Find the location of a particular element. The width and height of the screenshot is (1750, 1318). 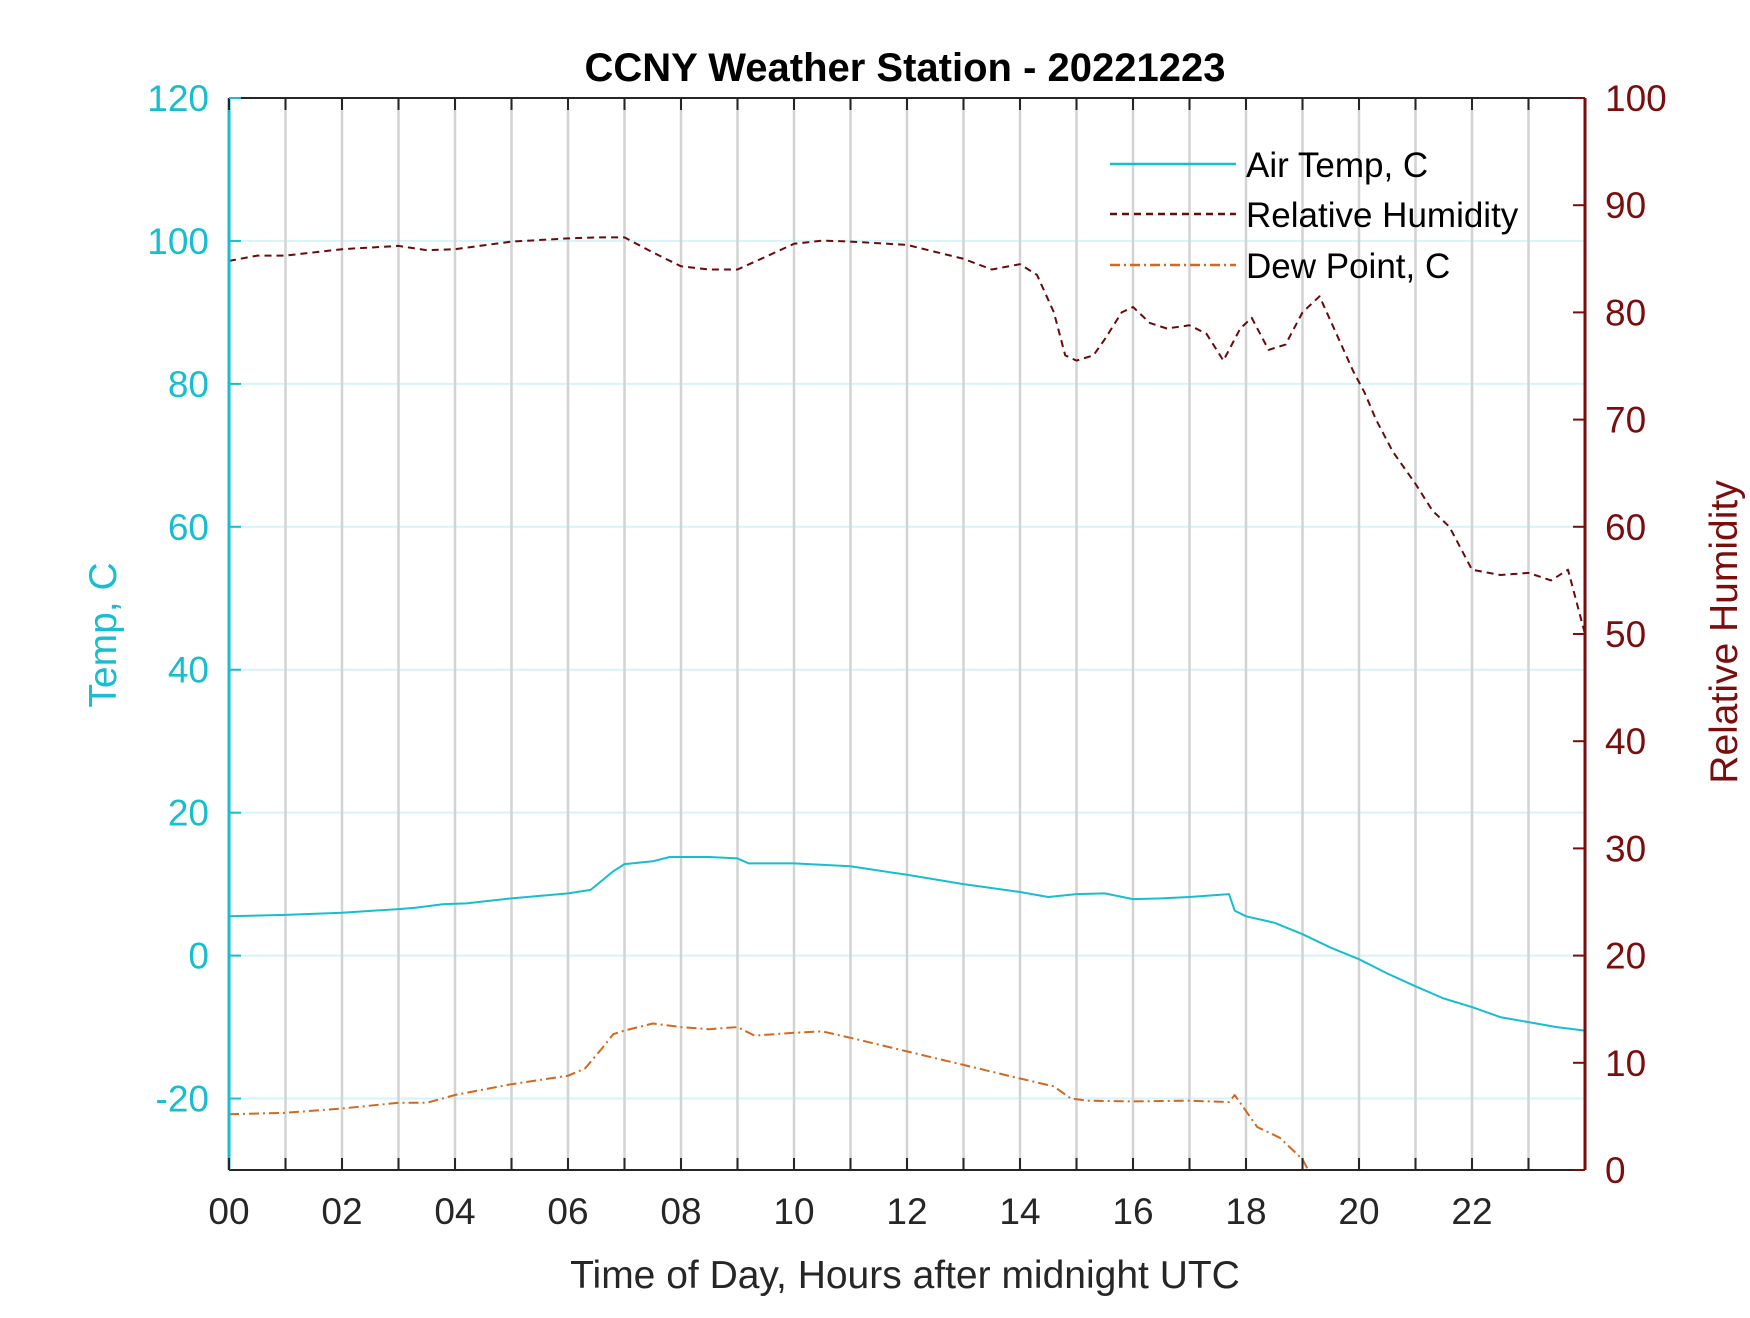

chart-title: CCNY Weather Station - 20221223 is located at coordinates (905, 68).